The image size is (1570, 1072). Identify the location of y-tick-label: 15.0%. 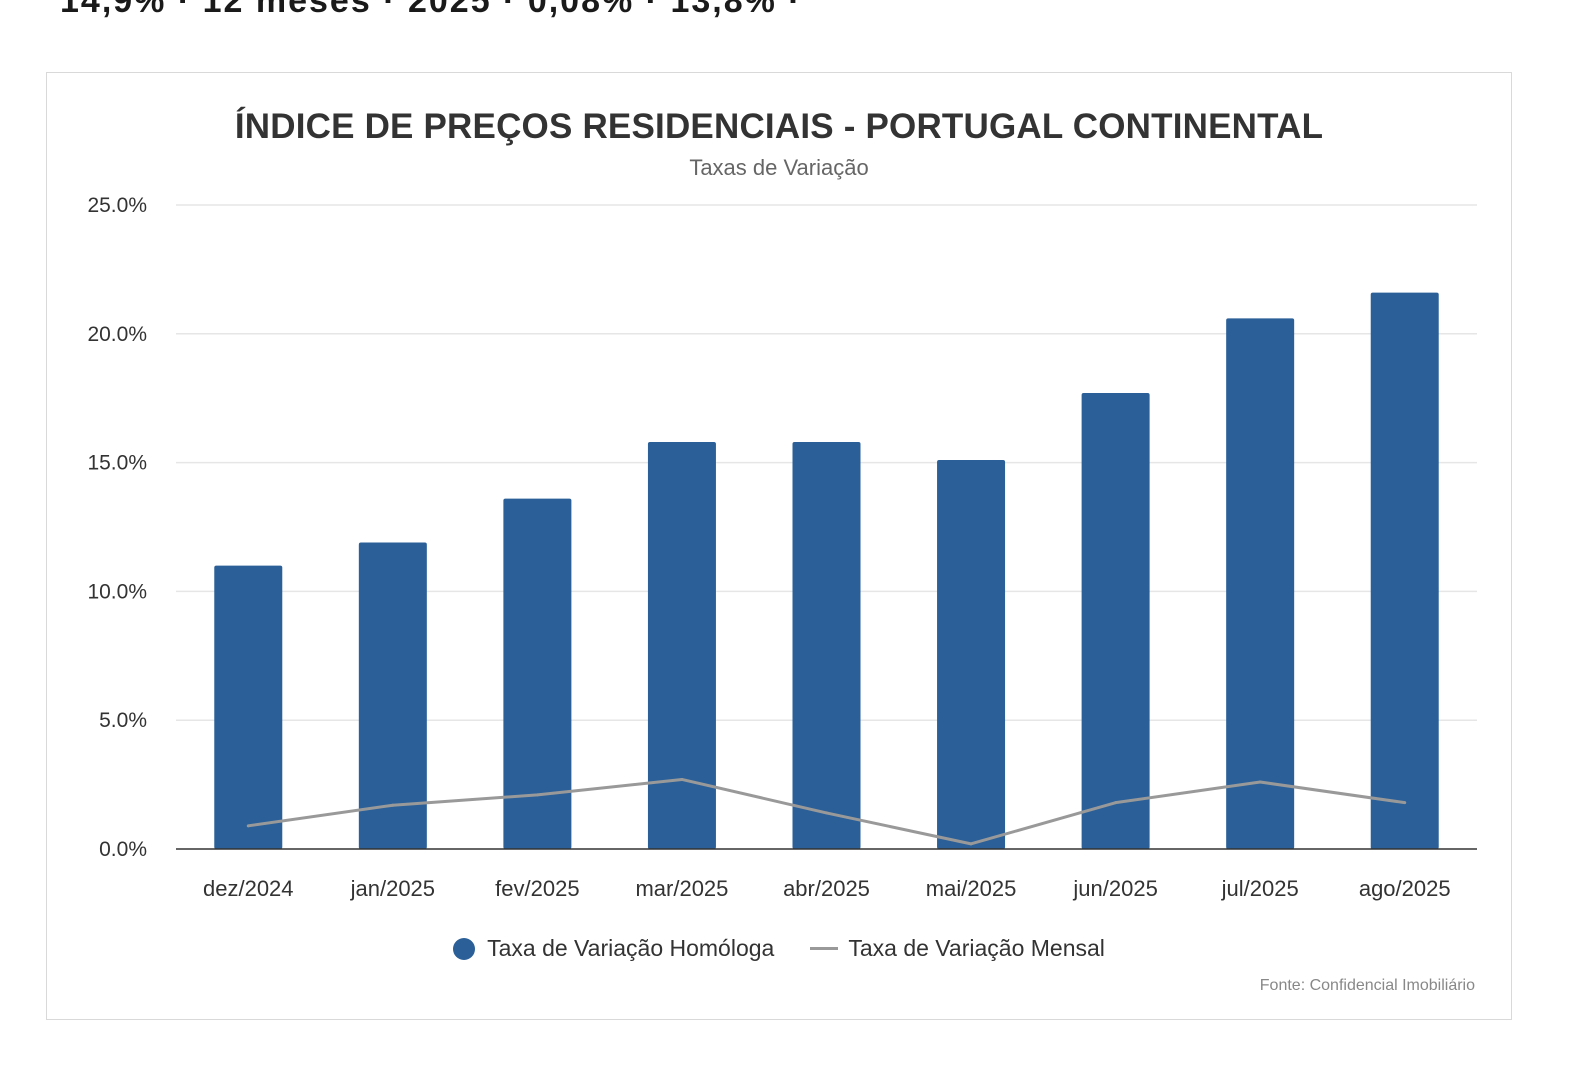
(117, 463).